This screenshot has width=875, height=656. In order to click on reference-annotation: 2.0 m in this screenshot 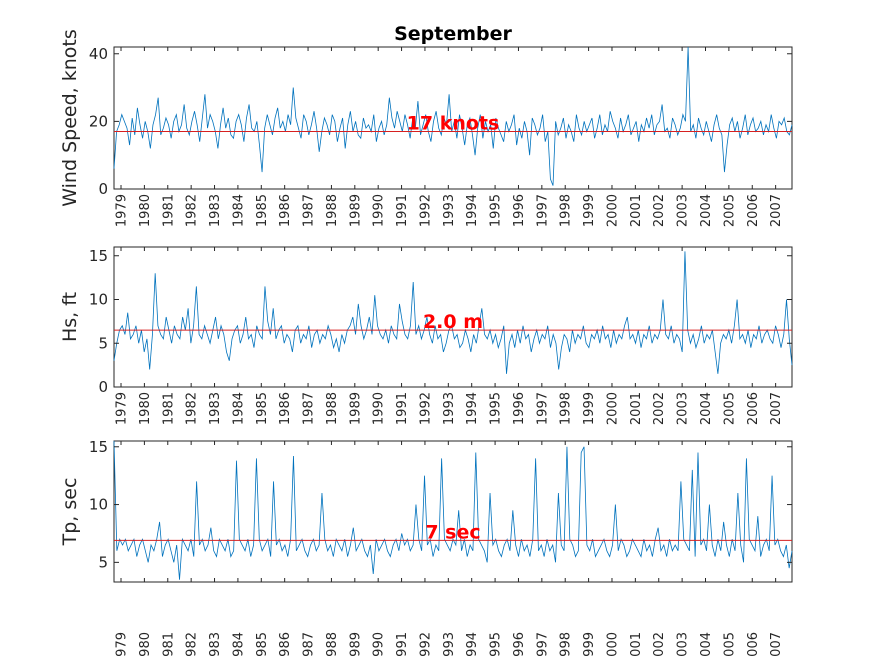, I will do `click(453, 322)`.